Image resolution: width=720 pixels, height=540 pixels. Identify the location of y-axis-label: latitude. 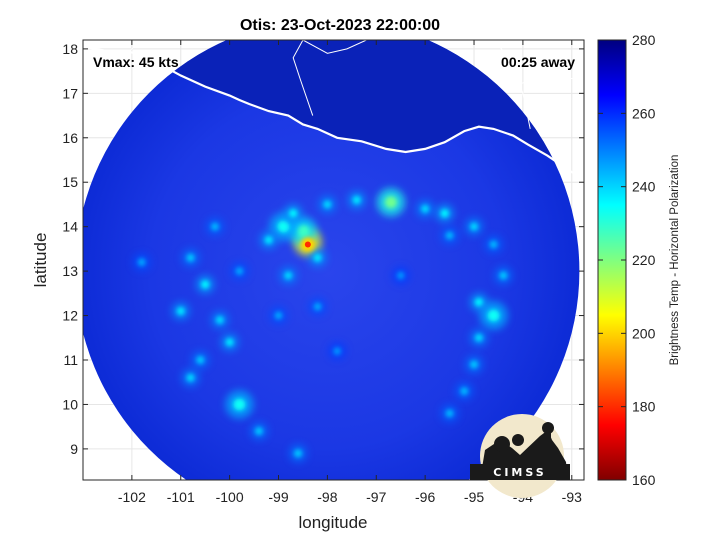
(40, 260).